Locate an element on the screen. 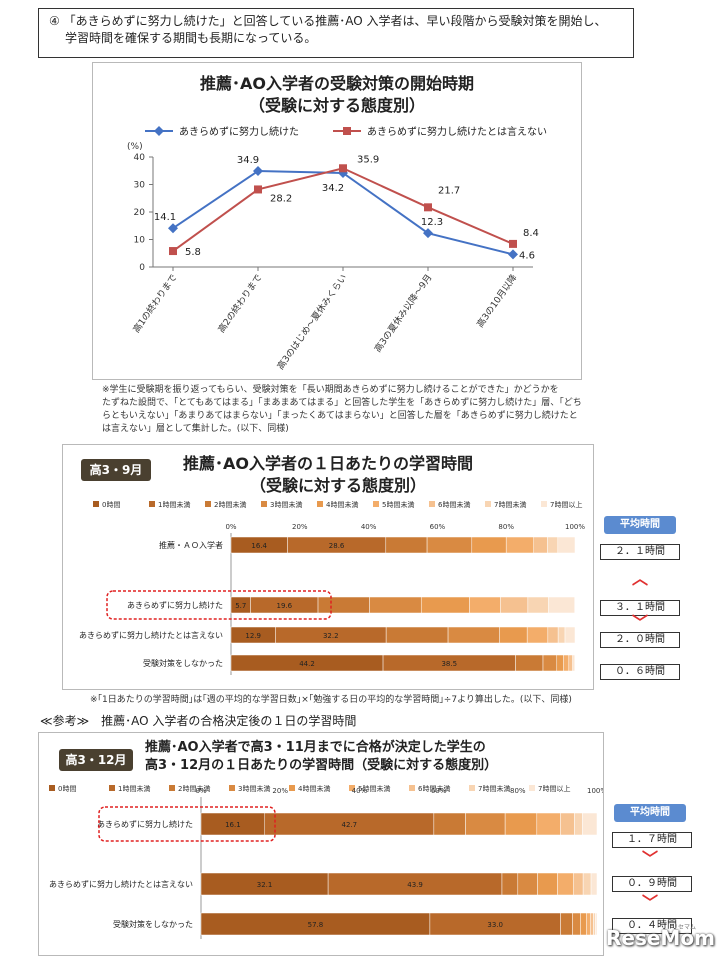 The width and height of the screenshot is (720, 960). y-tick-label: 10 is located at coordinates (140, 241).